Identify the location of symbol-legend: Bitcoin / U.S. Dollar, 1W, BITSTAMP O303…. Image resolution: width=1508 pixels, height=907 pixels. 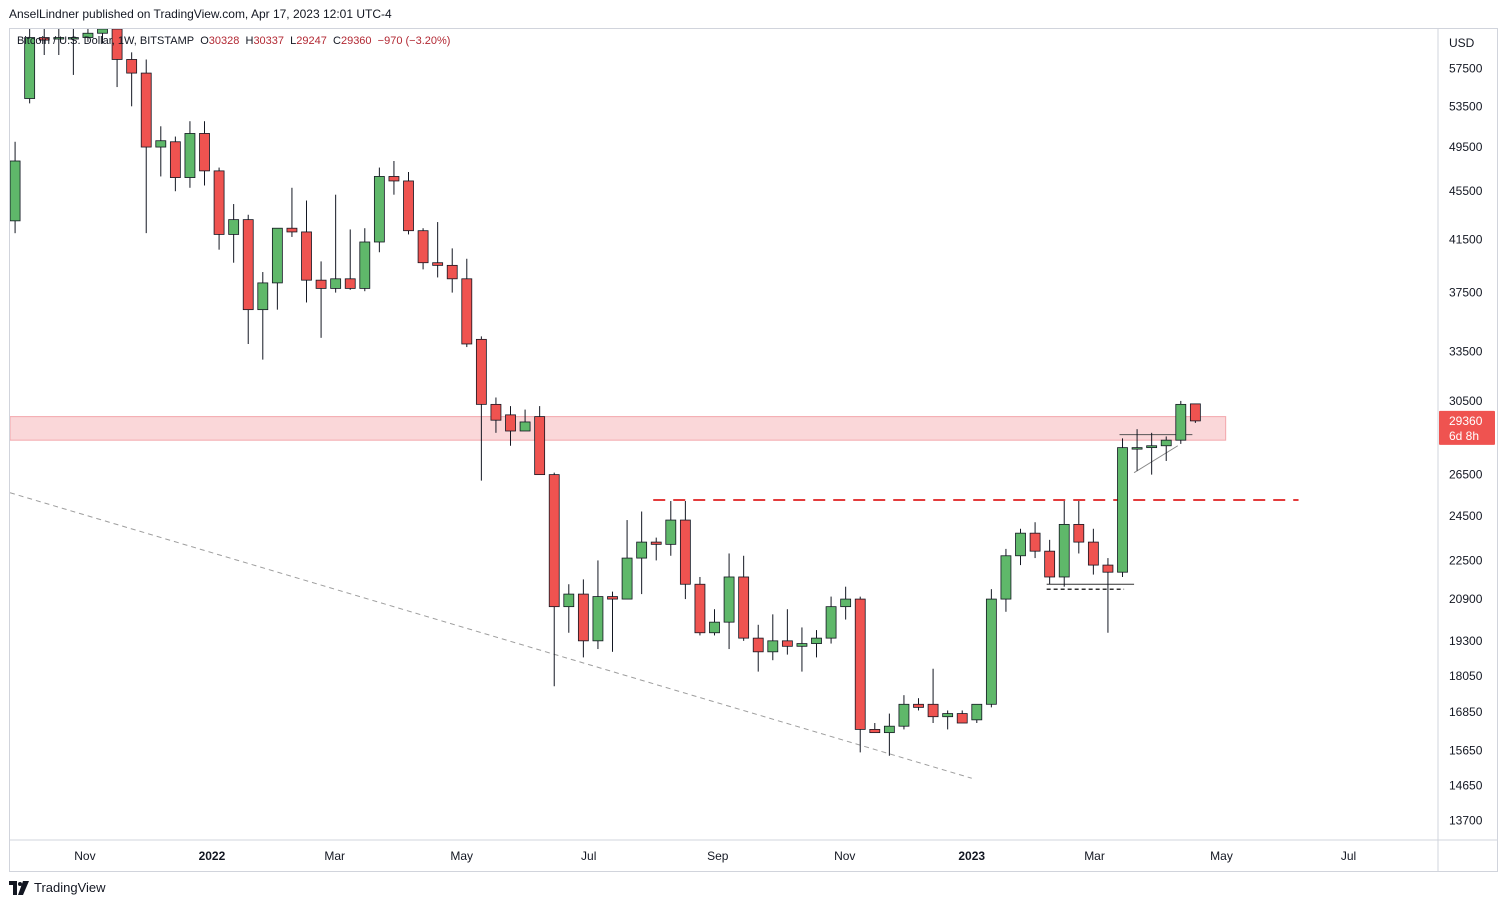
(233, 41).